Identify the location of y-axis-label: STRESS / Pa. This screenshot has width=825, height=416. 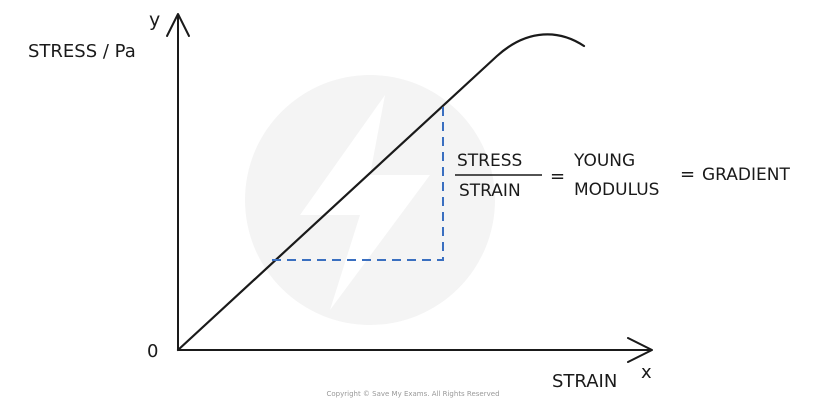
(82, 51).